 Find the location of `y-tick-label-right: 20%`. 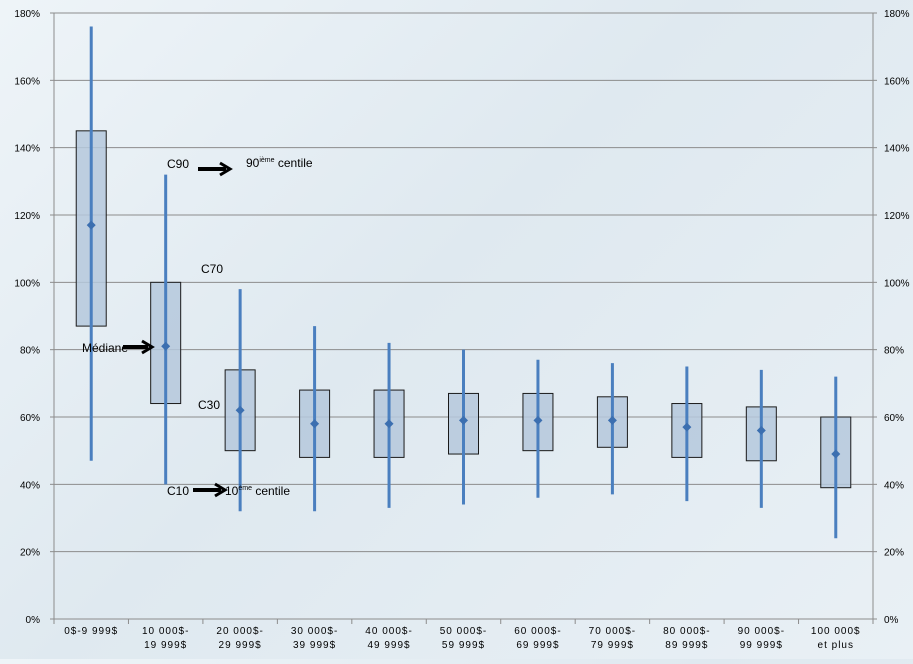

y-tick-label-right: 20% is located at coordinates (894, 553).